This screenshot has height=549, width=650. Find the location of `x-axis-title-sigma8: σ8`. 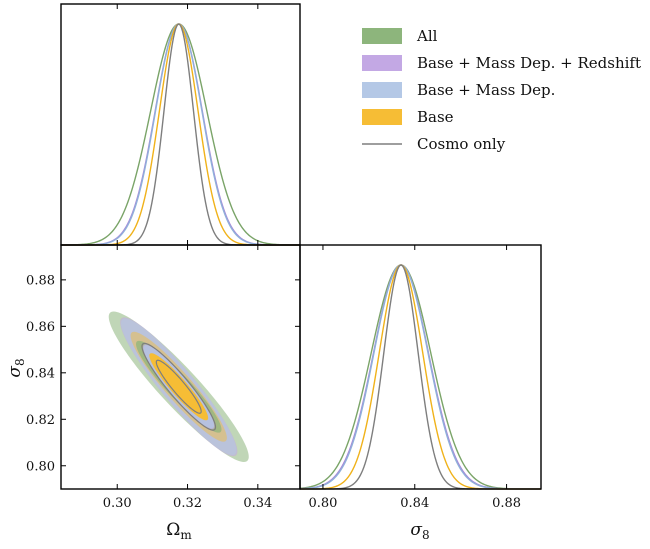

x-axis-title-sigma8: σ8 is located at coordinates (419, 531).